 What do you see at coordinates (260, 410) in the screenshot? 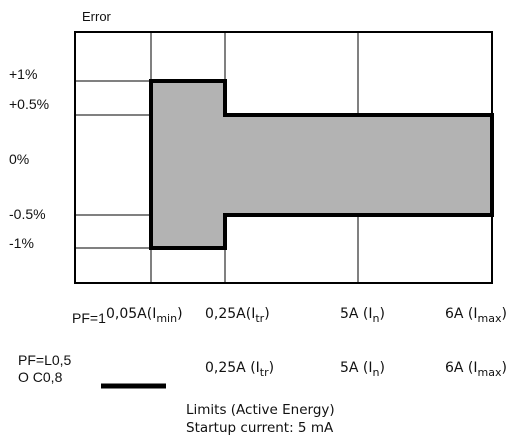
I see `legend-line1: Limits (Active Energy)` at bounding box center [260, 410].